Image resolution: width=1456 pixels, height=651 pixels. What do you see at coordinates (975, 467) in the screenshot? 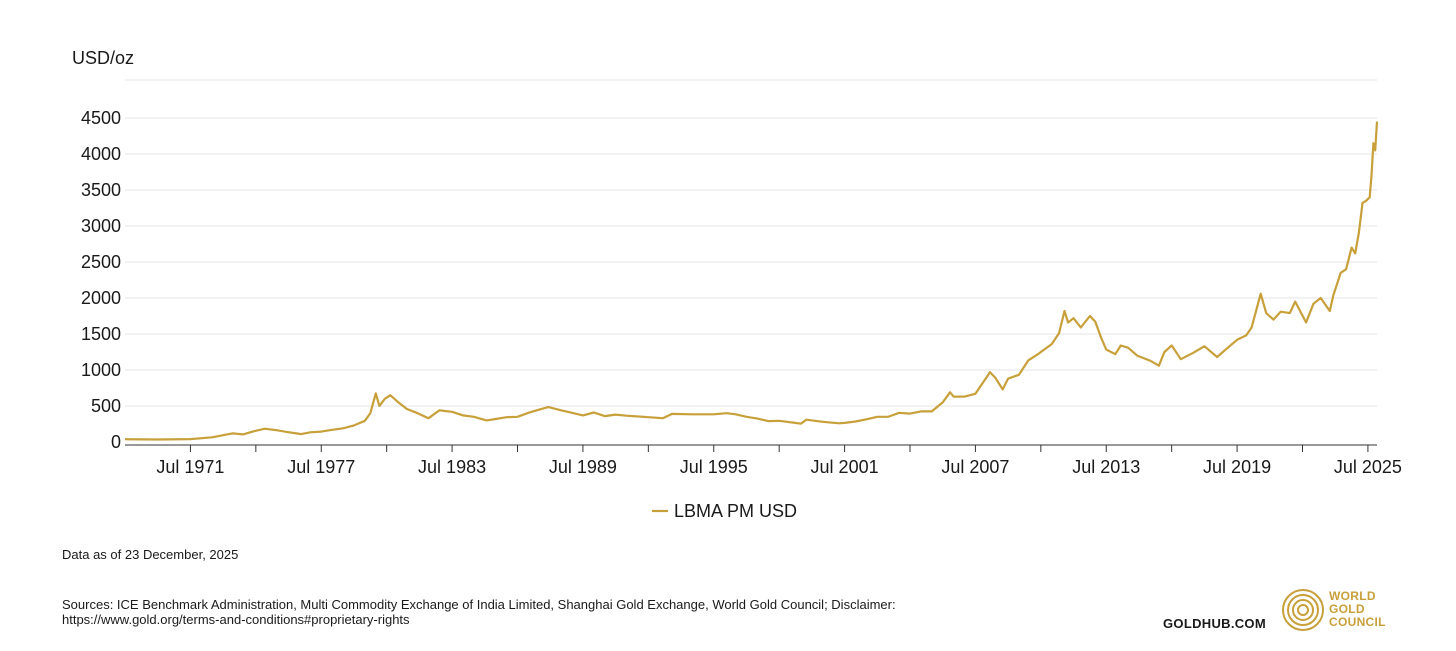
I see `x-tick-label: Jul 2007` at bounding box center [975, 467].